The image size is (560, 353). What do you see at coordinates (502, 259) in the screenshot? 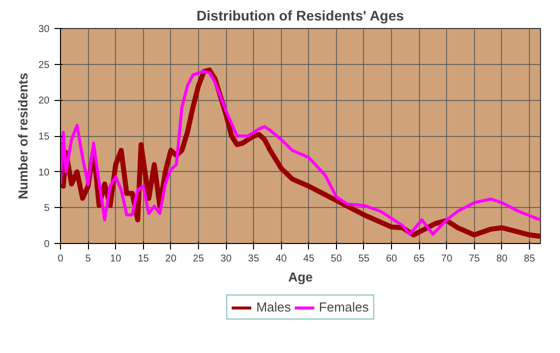
I see `x-tick-label: 80` at bounding box center [502, 259].